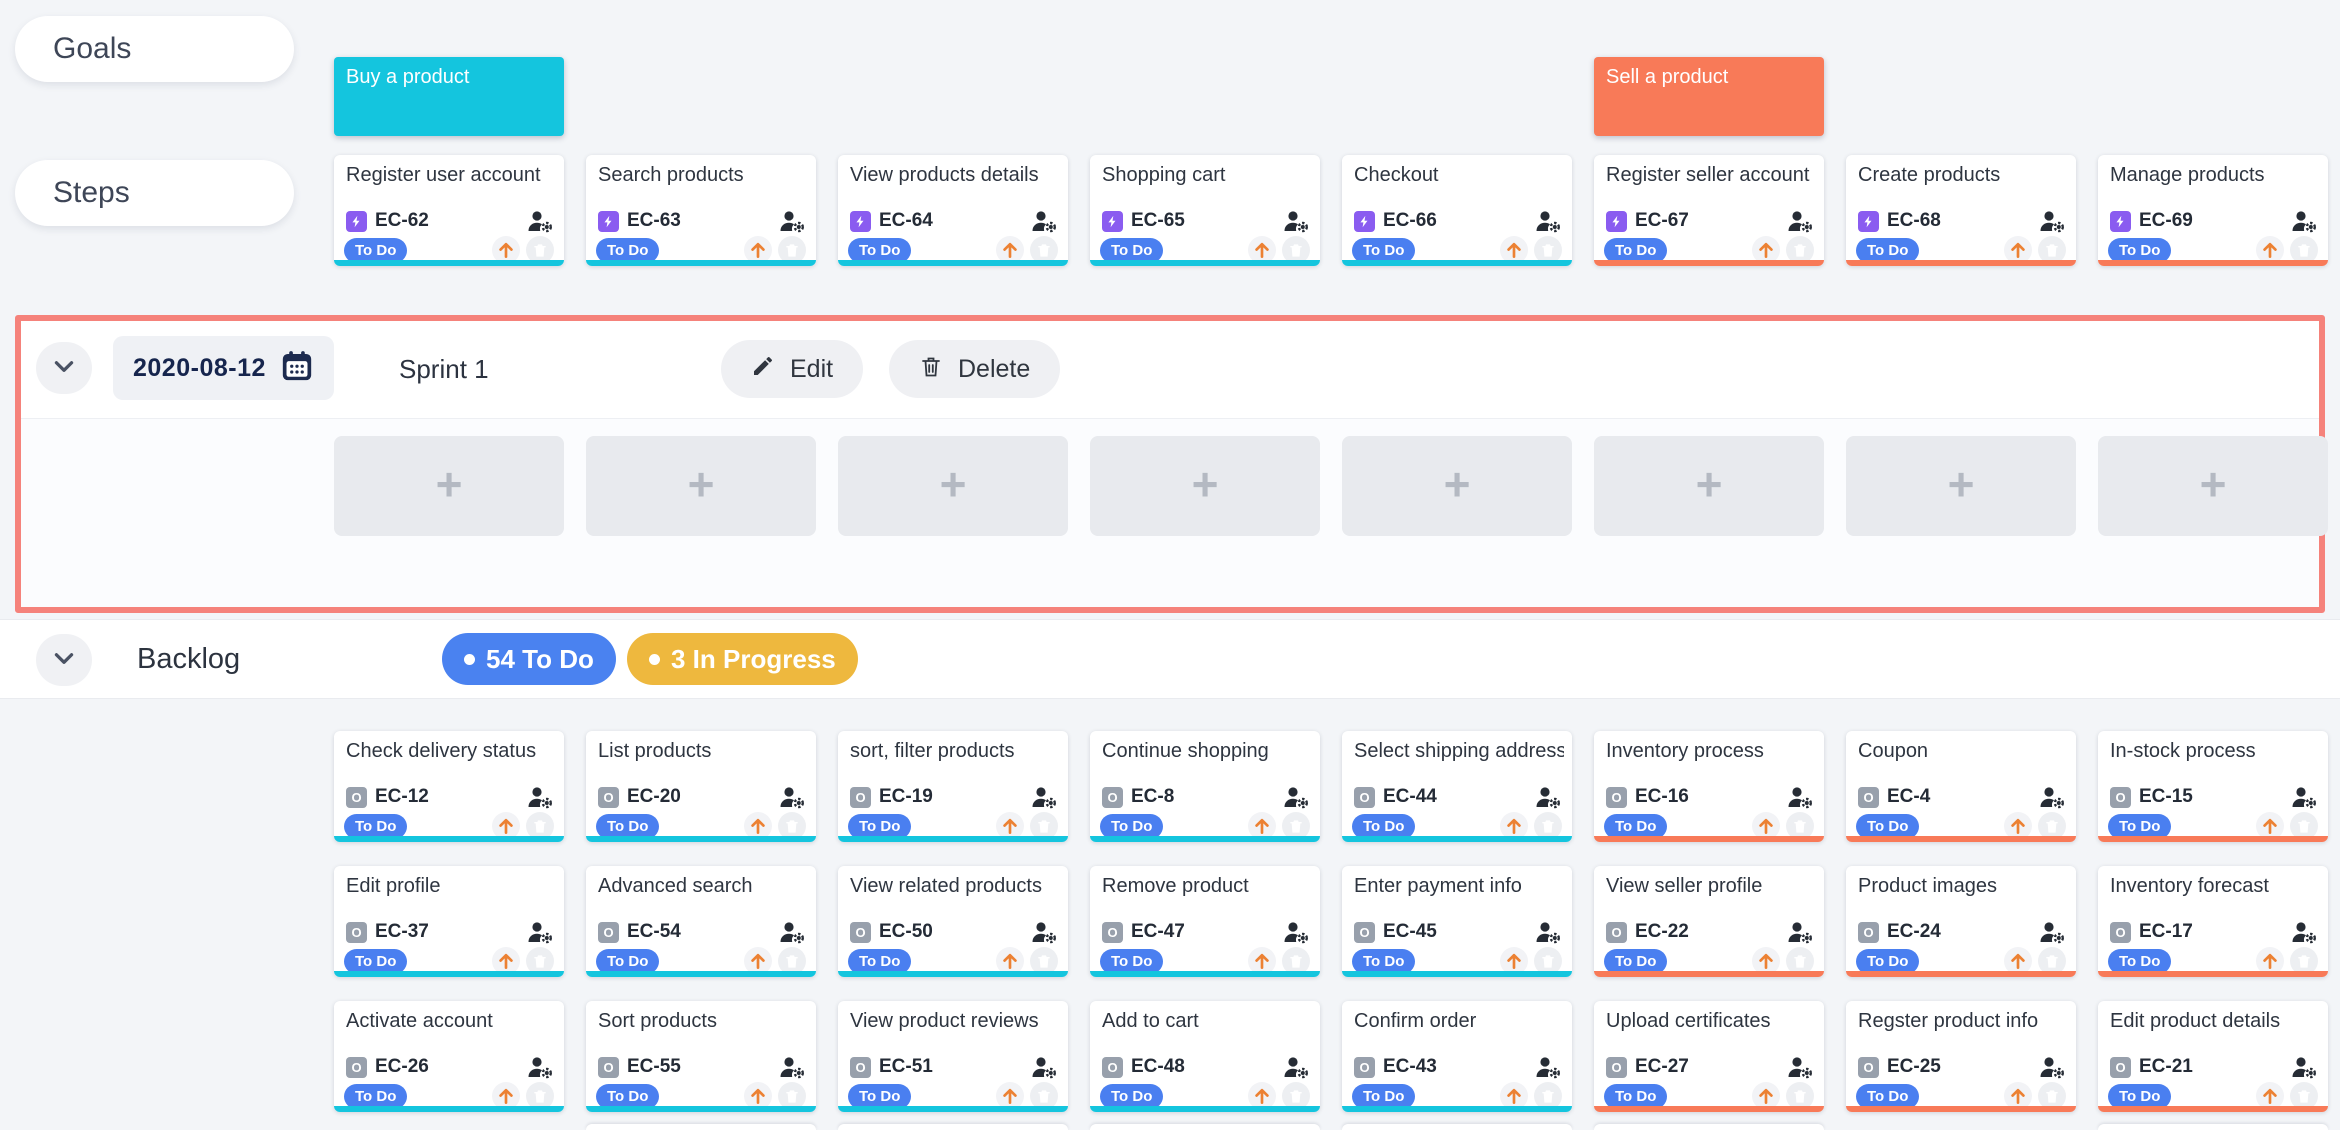  What do you see at coordinates (975, 369) in the screenshot?
I see `sprint-delete-button: Delete` at bounding box center [975, 369].